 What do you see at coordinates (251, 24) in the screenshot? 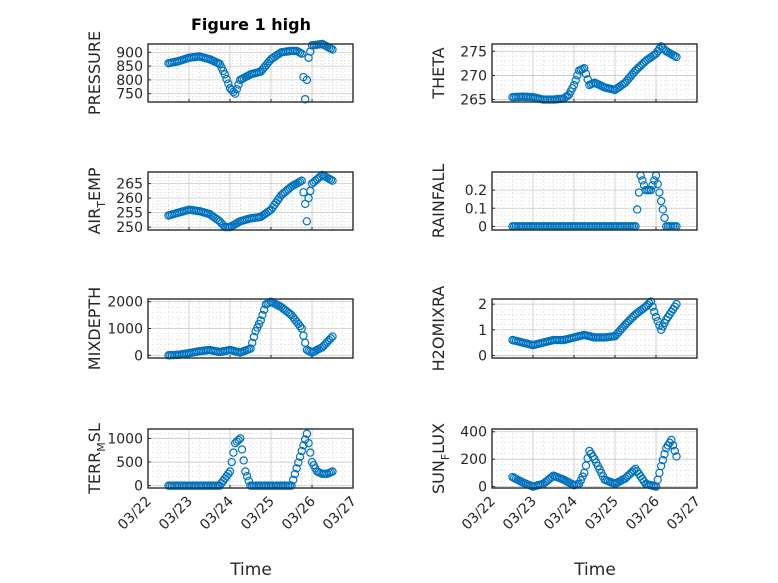
I see `figure-title: Figure 1 high` at bounding box center [251, 24].